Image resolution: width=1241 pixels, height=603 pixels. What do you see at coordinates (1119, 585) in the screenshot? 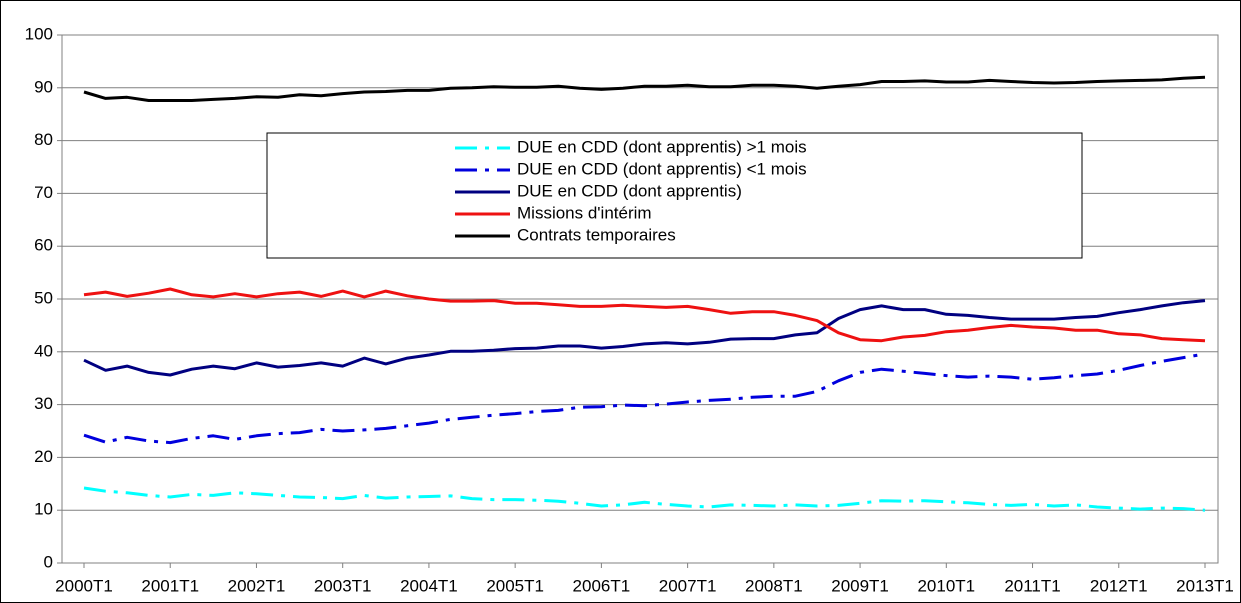
I see `x-tick-label: 2012T1` at bounding box center [1119, 585].